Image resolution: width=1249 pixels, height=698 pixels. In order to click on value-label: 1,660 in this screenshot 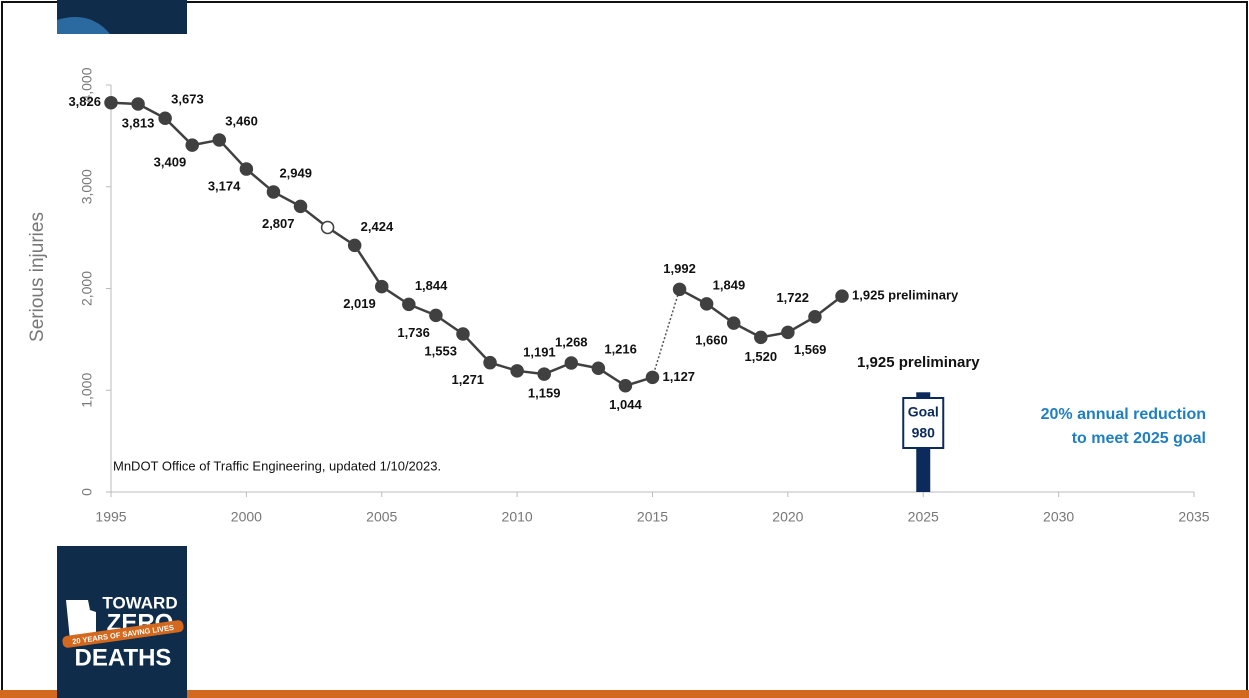, I will do `click(711, 340)`.